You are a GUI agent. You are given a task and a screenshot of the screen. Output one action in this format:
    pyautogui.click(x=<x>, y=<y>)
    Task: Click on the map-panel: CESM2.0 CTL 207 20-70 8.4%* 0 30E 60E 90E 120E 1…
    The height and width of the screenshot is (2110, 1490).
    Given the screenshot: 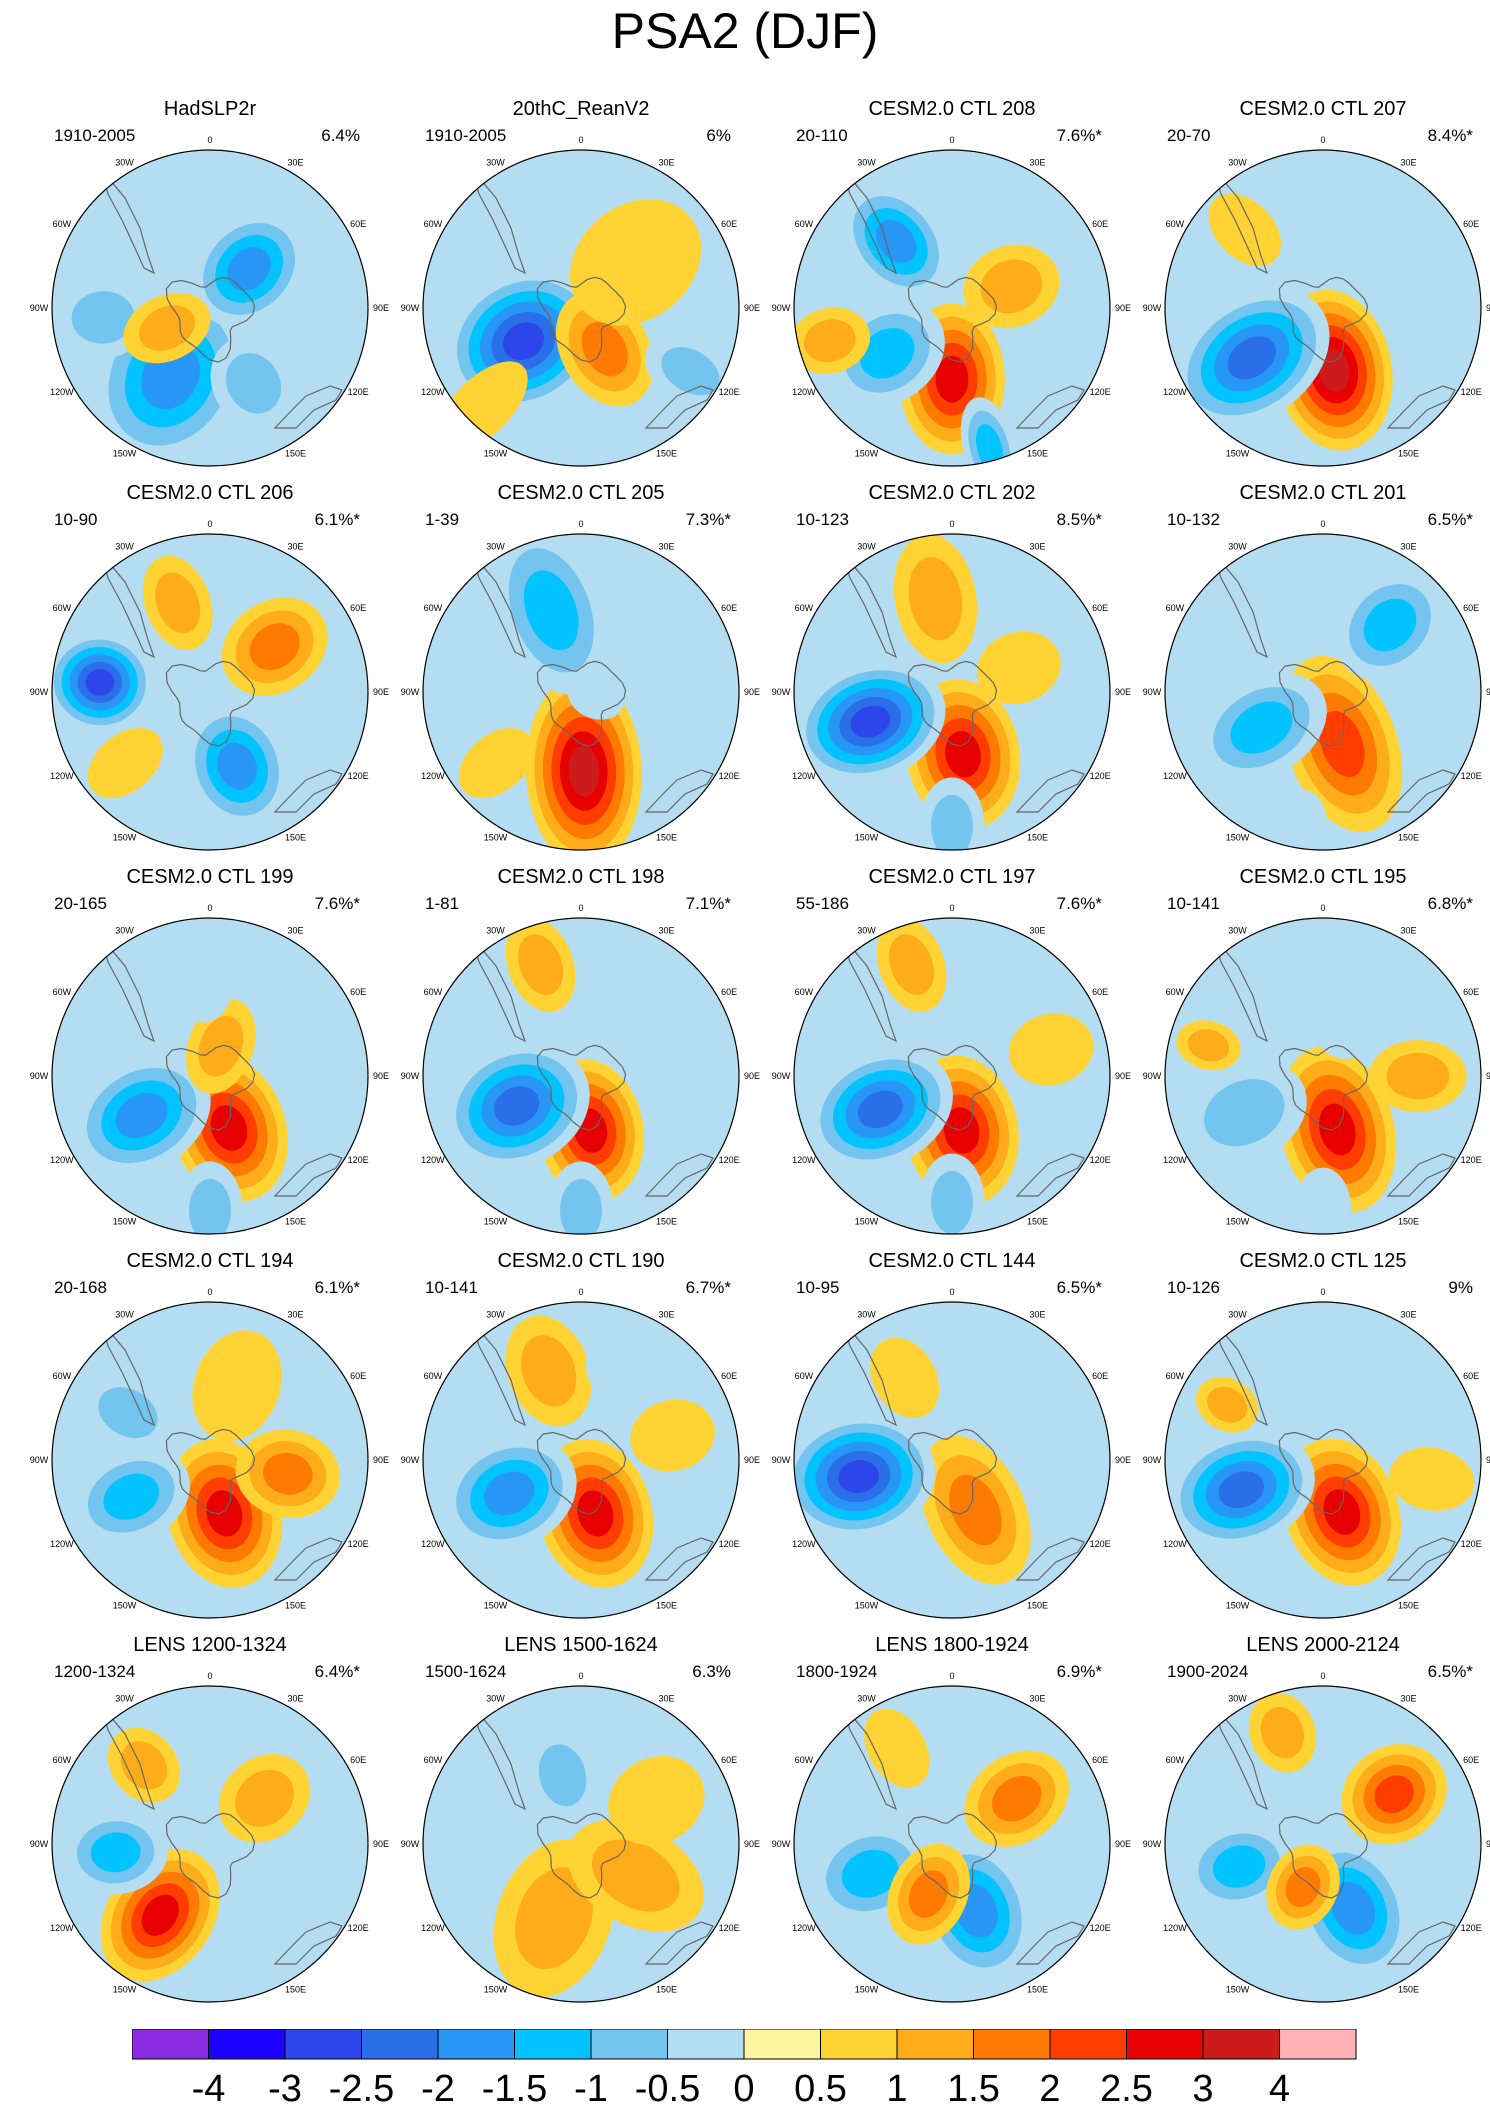 What is the action you would take?
    pyautogui.click(x=1316, y=283)
    